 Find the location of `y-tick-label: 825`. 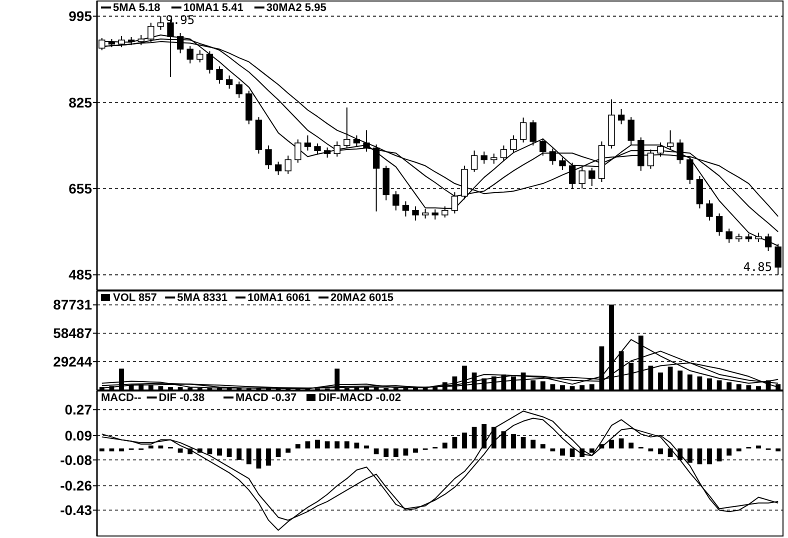

y-tick-label: 825 is located at coordinates (80, 102).